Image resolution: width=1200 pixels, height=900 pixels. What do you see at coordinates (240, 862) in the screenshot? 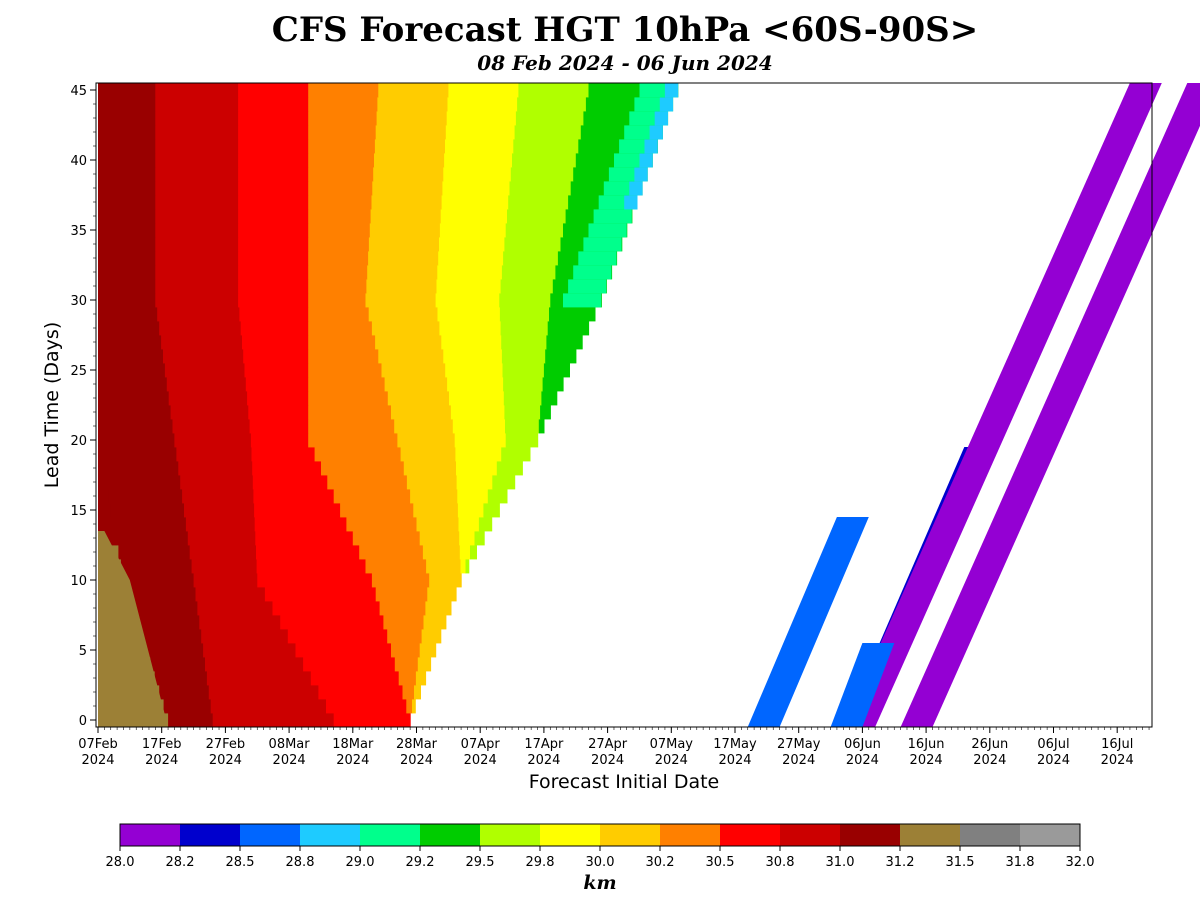
I see `colorbar-tick-label: 28.5` at bounding box center [240, 862].